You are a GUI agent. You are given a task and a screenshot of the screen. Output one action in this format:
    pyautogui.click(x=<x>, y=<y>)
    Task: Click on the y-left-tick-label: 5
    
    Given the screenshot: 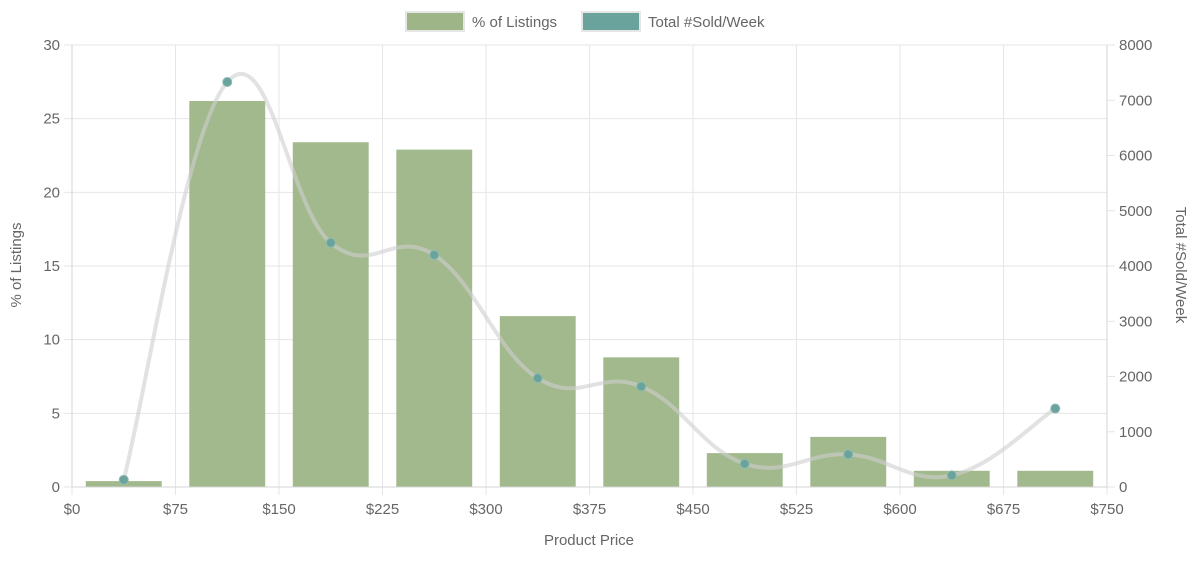 What is the action you would take?
    pyautogui.click(x=56, y=413)
    